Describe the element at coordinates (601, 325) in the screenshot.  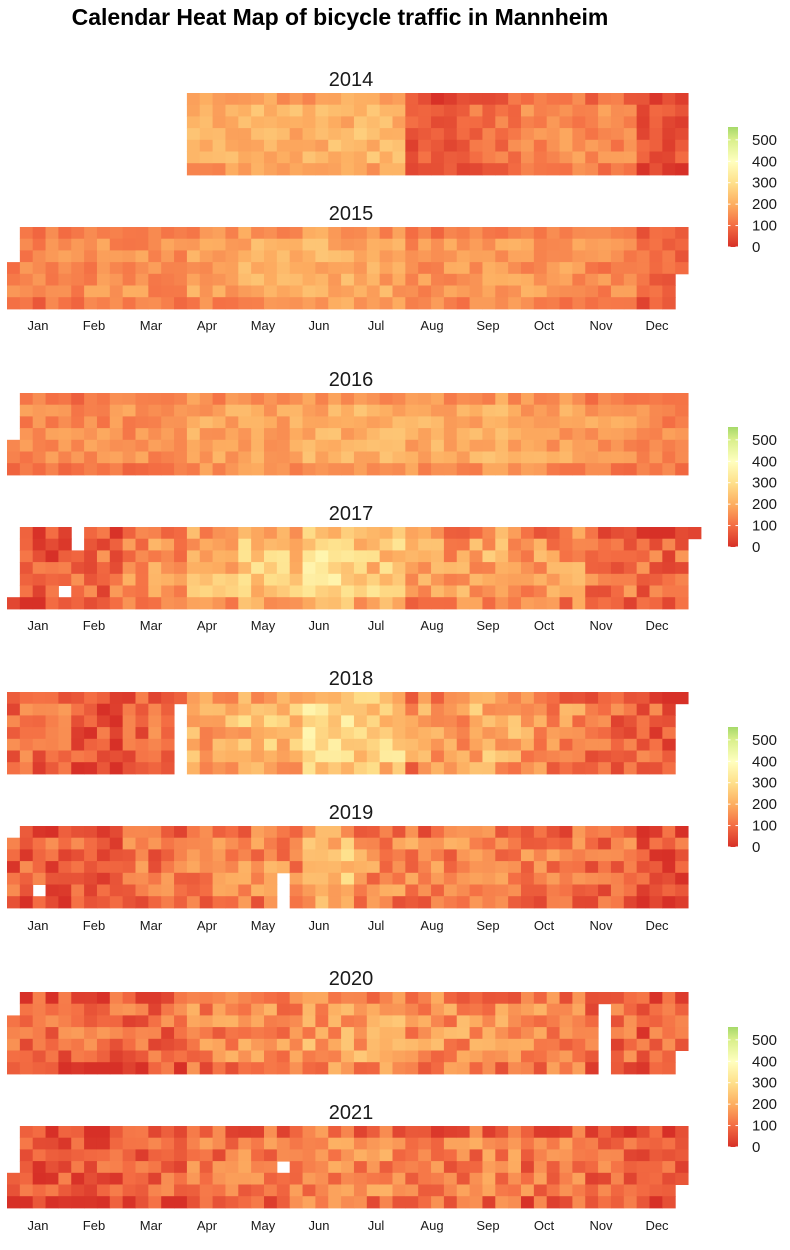
I see `month-tick-label: Nov` at that location.